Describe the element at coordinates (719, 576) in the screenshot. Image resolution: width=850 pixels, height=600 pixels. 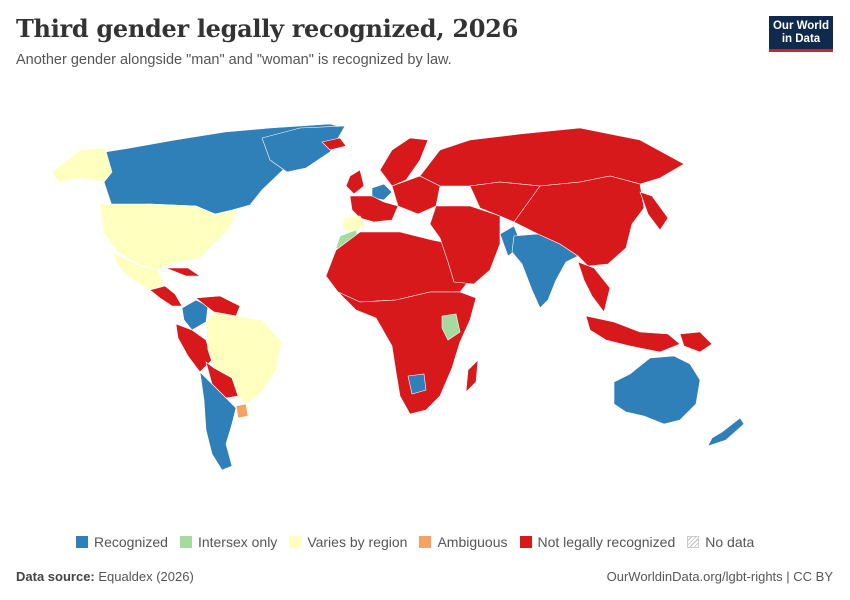
I see `url-license: OurWorldinData.org/lgbt-rights | CC BY` at that location.